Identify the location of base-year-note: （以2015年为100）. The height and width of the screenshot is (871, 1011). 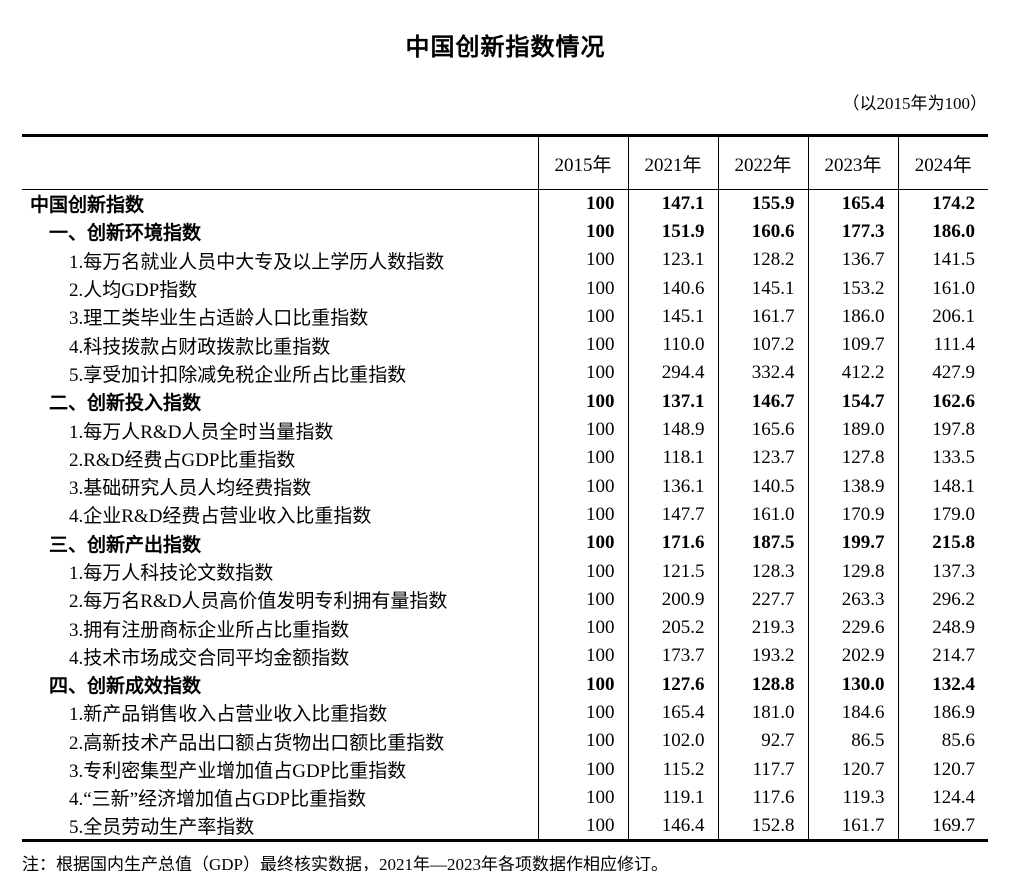
(915, 103).